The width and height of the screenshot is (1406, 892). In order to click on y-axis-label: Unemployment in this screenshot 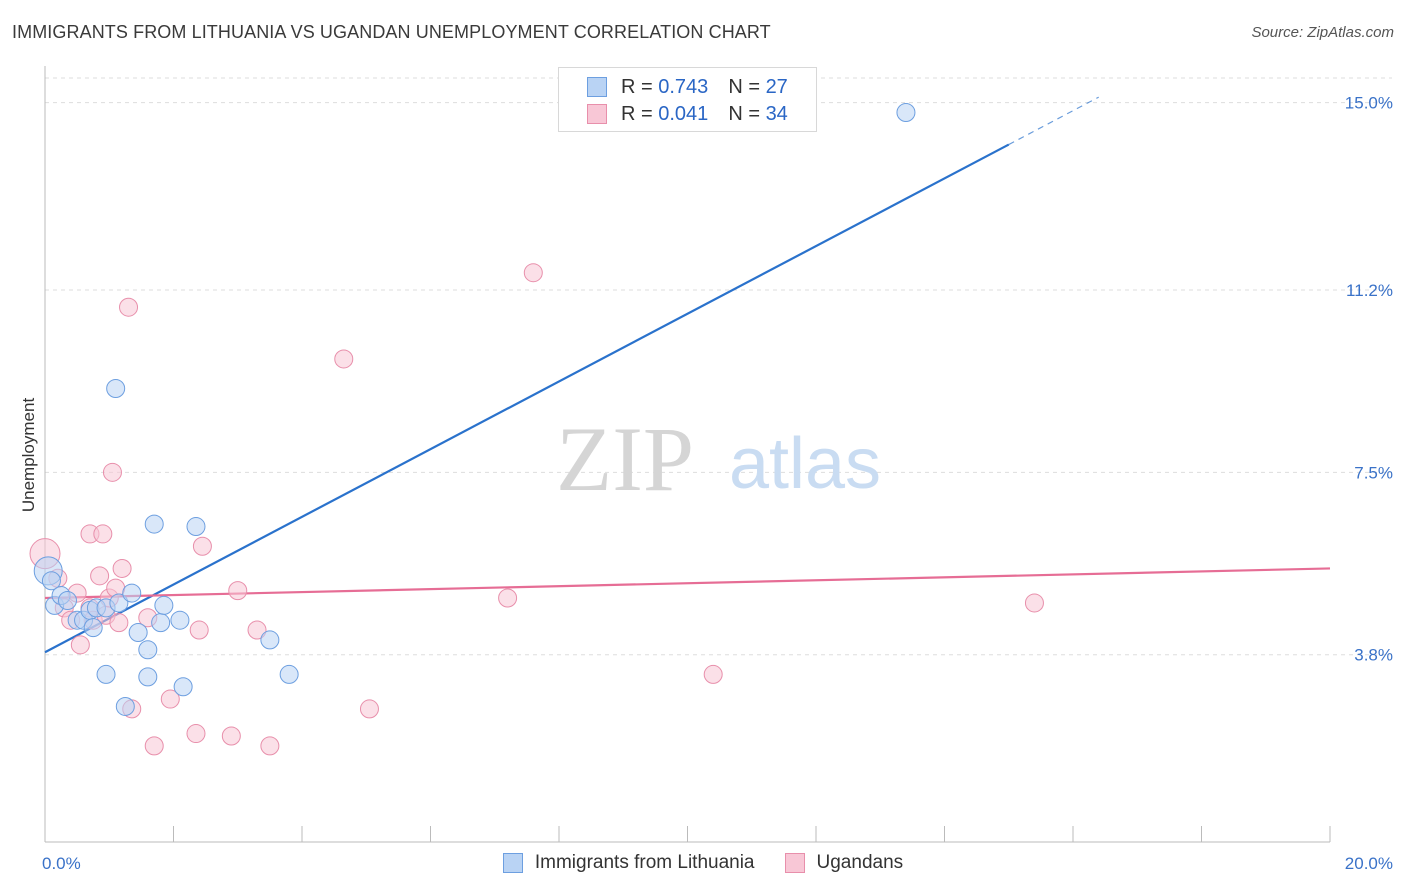, I will do `click(28, 455)`.